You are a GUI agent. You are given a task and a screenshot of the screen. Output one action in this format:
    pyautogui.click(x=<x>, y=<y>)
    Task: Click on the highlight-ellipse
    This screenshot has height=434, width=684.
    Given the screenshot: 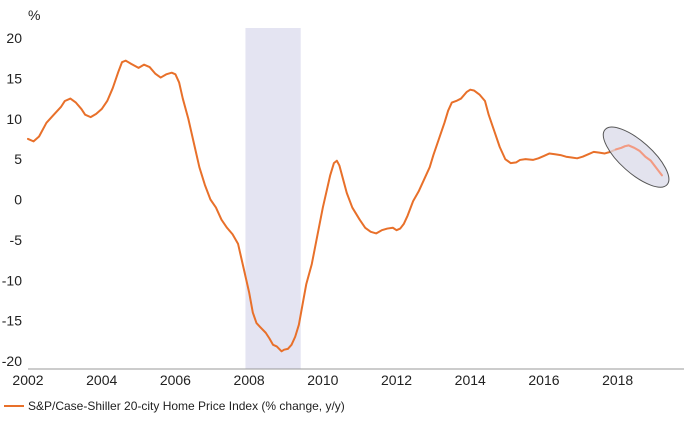 What is the action you would take?
    pyautogui.click(x=636, y=157)
    